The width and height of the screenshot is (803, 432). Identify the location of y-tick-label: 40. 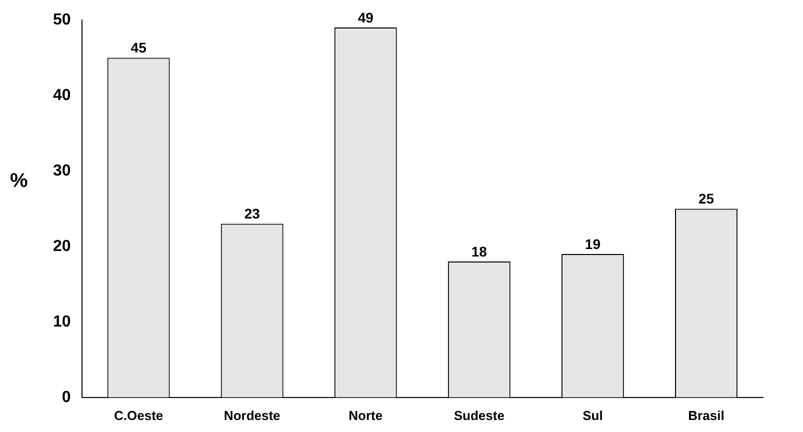
(62, 95).